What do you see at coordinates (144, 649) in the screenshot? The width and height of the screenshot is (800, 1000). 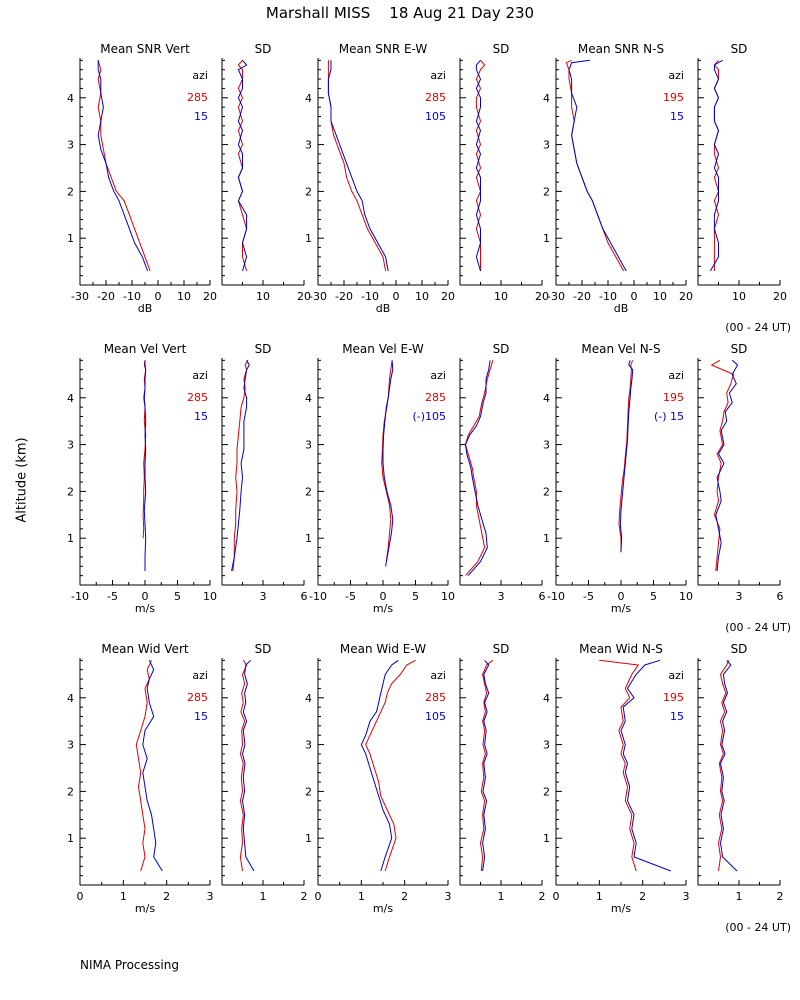 I see `panel-title: Mean Wid Vert` at bounding box center [144, 649].